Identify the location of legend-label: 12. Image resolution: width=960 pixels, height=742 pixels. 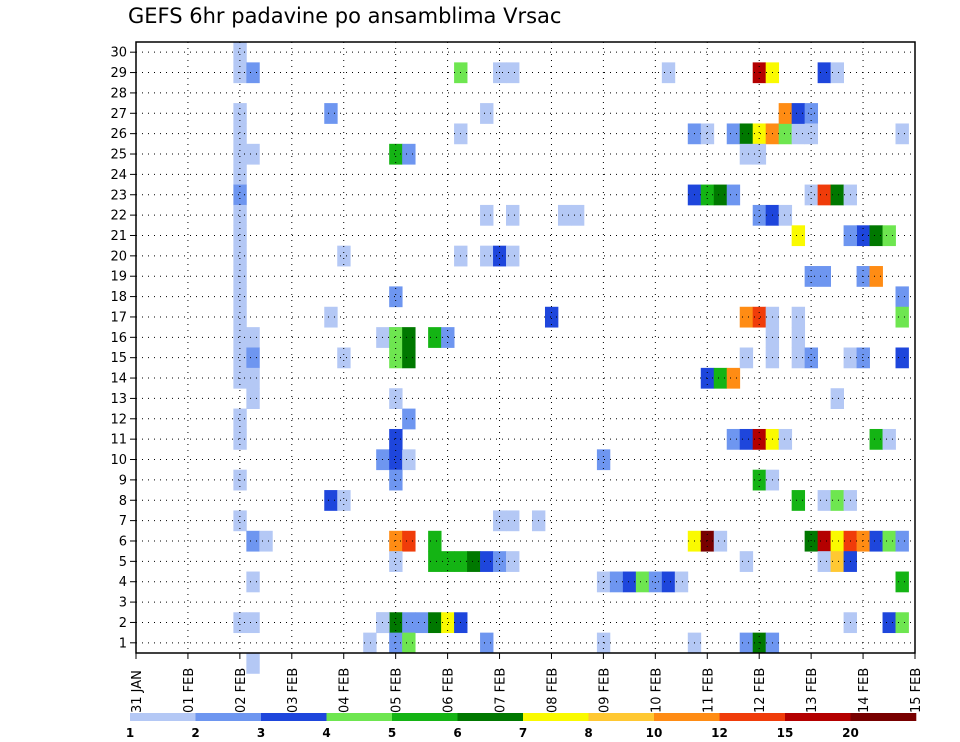
(719, 733).